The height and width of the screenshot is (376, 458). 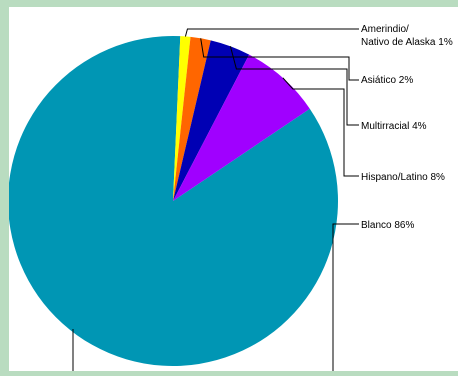 What do you see at coordinates (182, 119) in the screenshot?
I see `slice-amerindio-nativo-de-alaska` at bounding box center [182, 119].